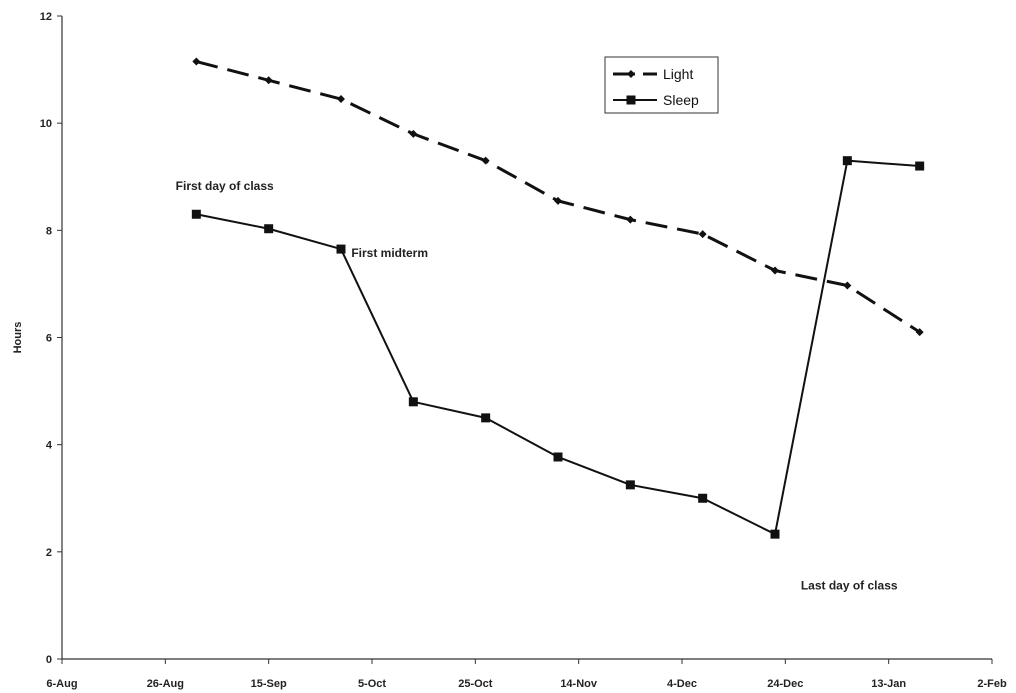 Image resolution: width=1016 pixels, height=693 pixels. I want to click on y-tick-label: 10, so click(46, 124).